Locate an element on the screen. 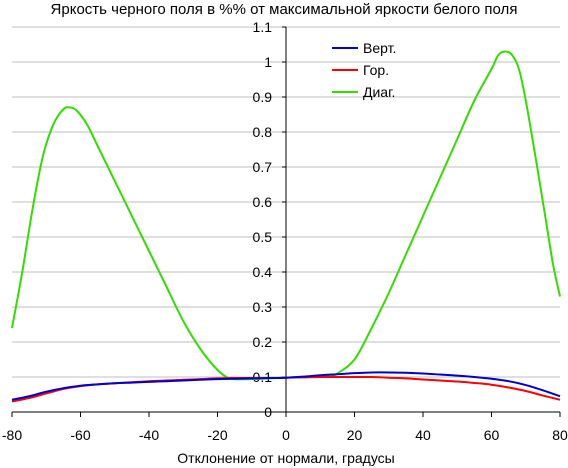 The image size is (568, 468). x-tick-label: -20 is located at coordinates (217, 435).